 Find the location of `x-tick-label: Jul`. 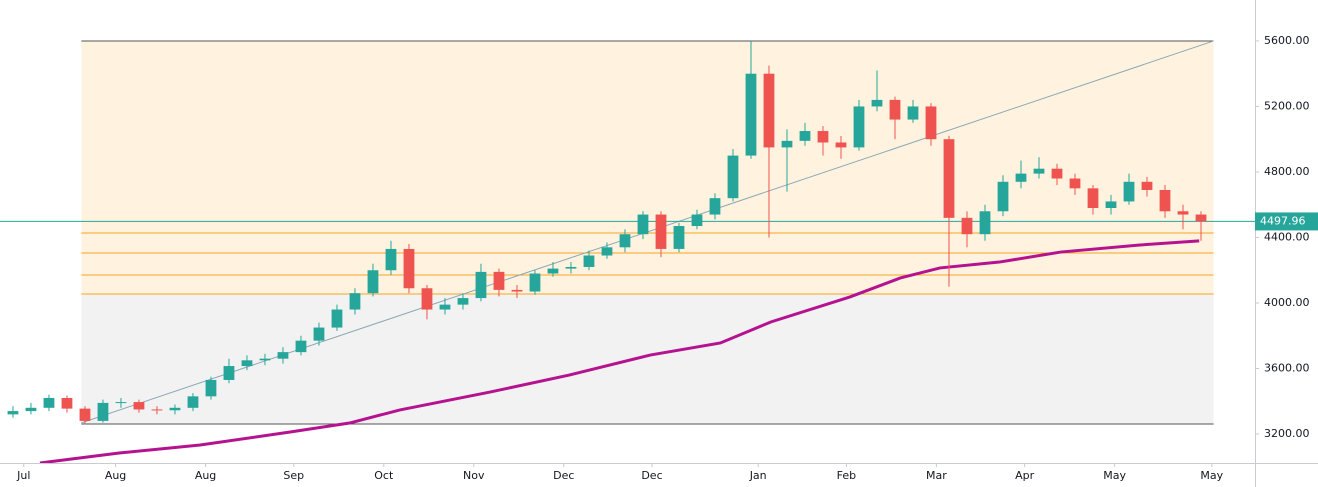

x-tick-label: Jul is located at coordinates (23, 475).